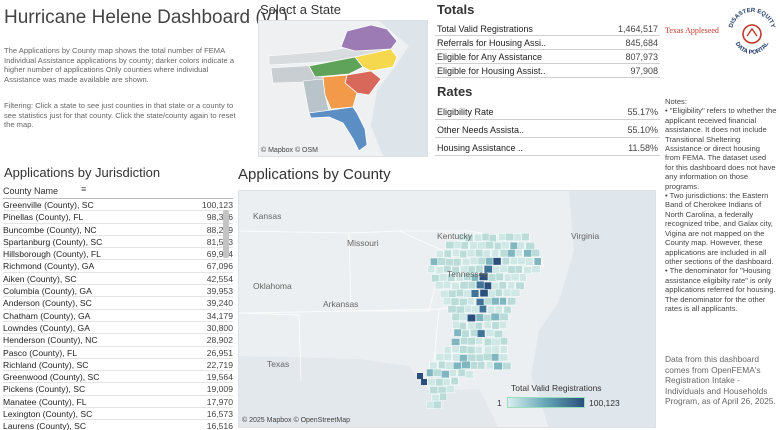 This screenshot has width=780, height=430. What do you see at coordinates (84, 189) in the screenshot?
I see `sort-icon: ≡` at bounding box center [84, 189].